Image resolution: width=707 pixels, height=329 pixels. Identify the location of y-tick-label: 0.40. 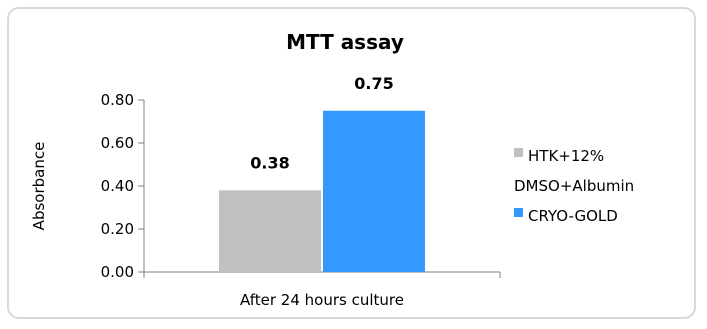
(117, 186).